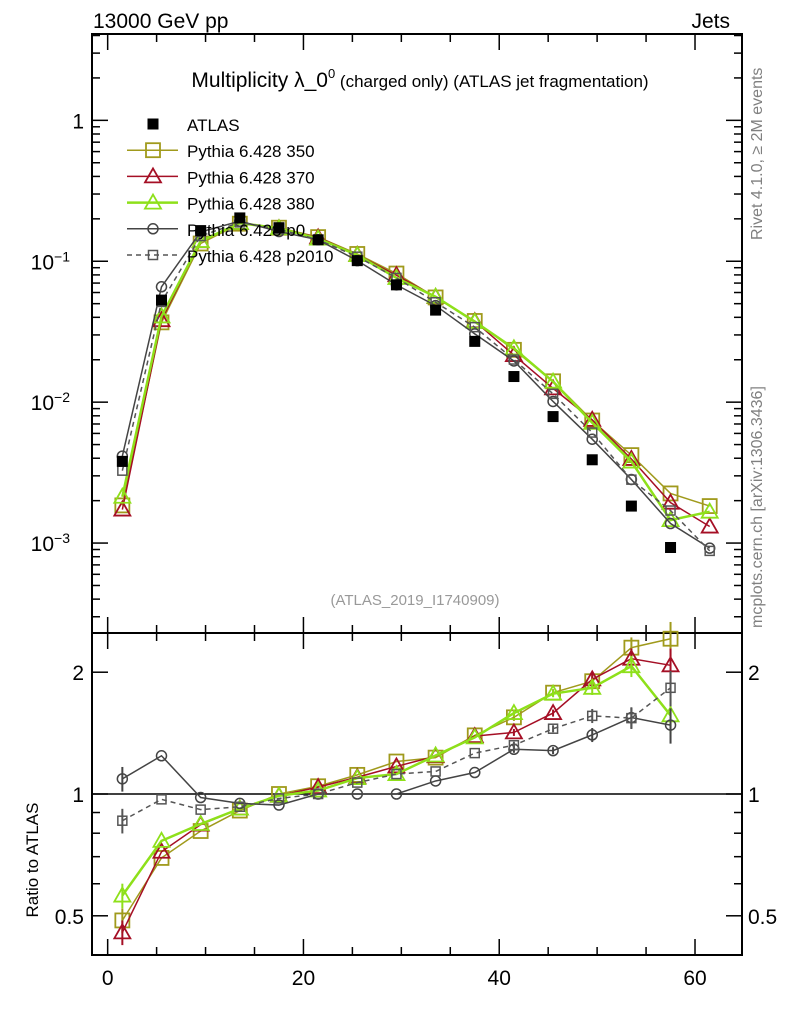 The height and width of the screenshot is (1024, 786). What do you see at coordinates (762, 917) in the screenshot?
I see `y-tick-label-right: 0.5` at bounding box center [762, 917].